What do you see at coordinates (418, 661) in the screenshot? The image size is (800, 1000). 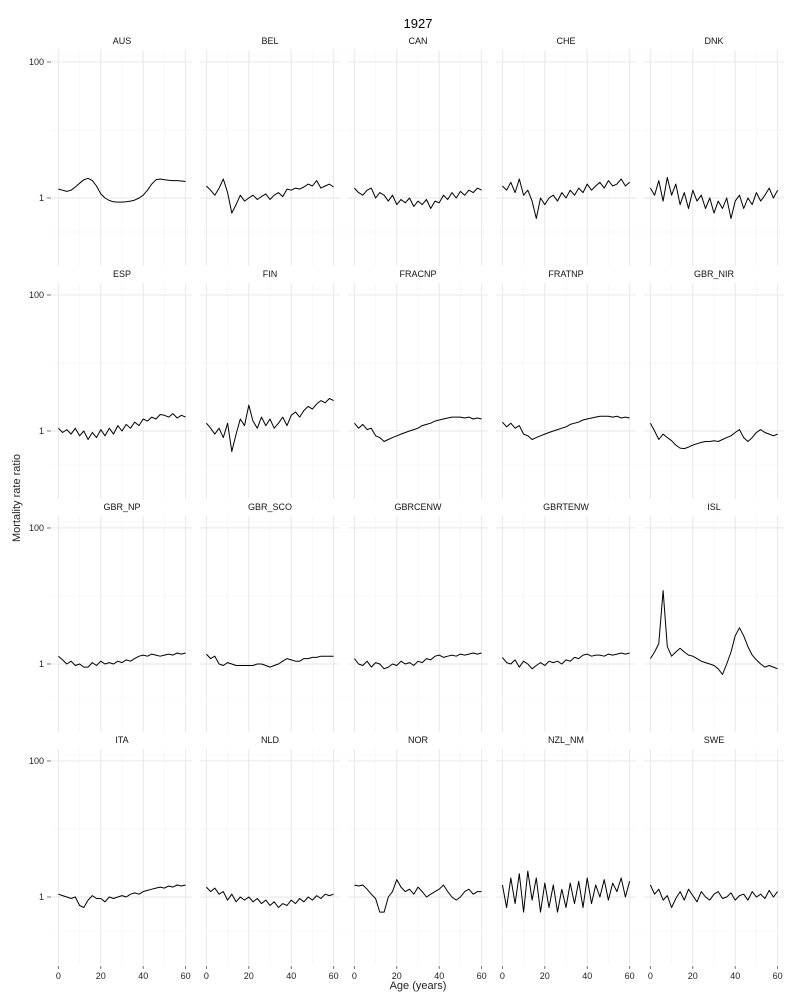 I see `series-line-gbrcenw` at bounding box center [418, 661].